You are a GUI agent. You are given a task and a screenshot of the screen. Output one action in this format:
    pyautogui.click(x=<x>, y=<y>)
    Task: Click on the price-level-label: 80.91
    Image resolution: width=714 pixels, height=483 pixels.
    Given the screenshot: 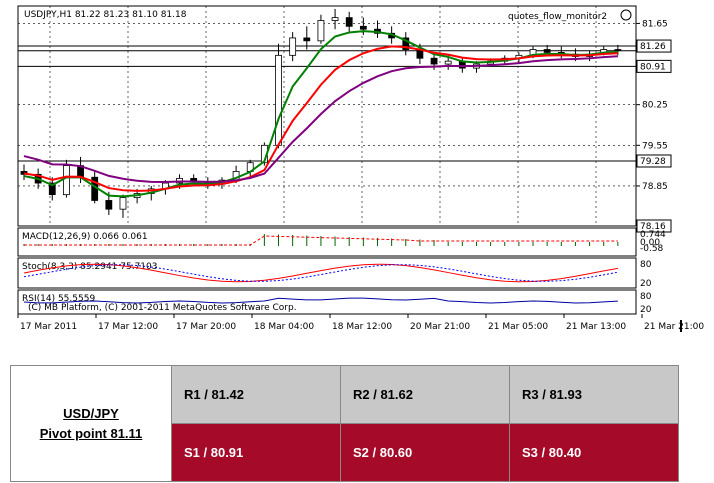 What is the action you would take?
    pyautogui.click(x=653, y=67)
    